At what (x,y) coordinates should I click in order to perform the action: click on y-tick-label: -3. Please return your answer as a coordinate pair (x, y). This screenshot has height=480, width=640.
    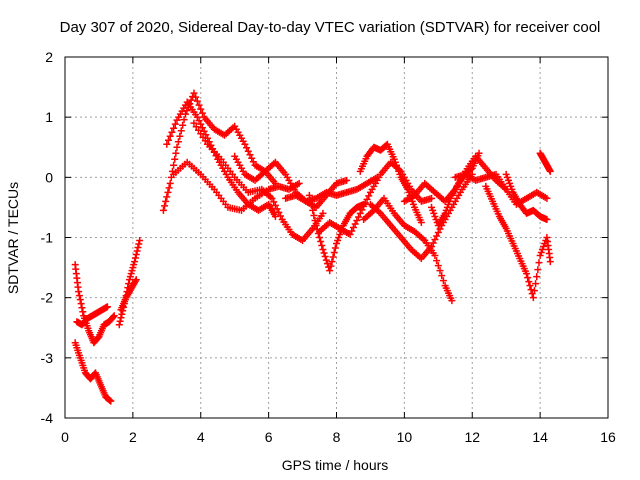
    Looking at the image, I should click on (47, 358).